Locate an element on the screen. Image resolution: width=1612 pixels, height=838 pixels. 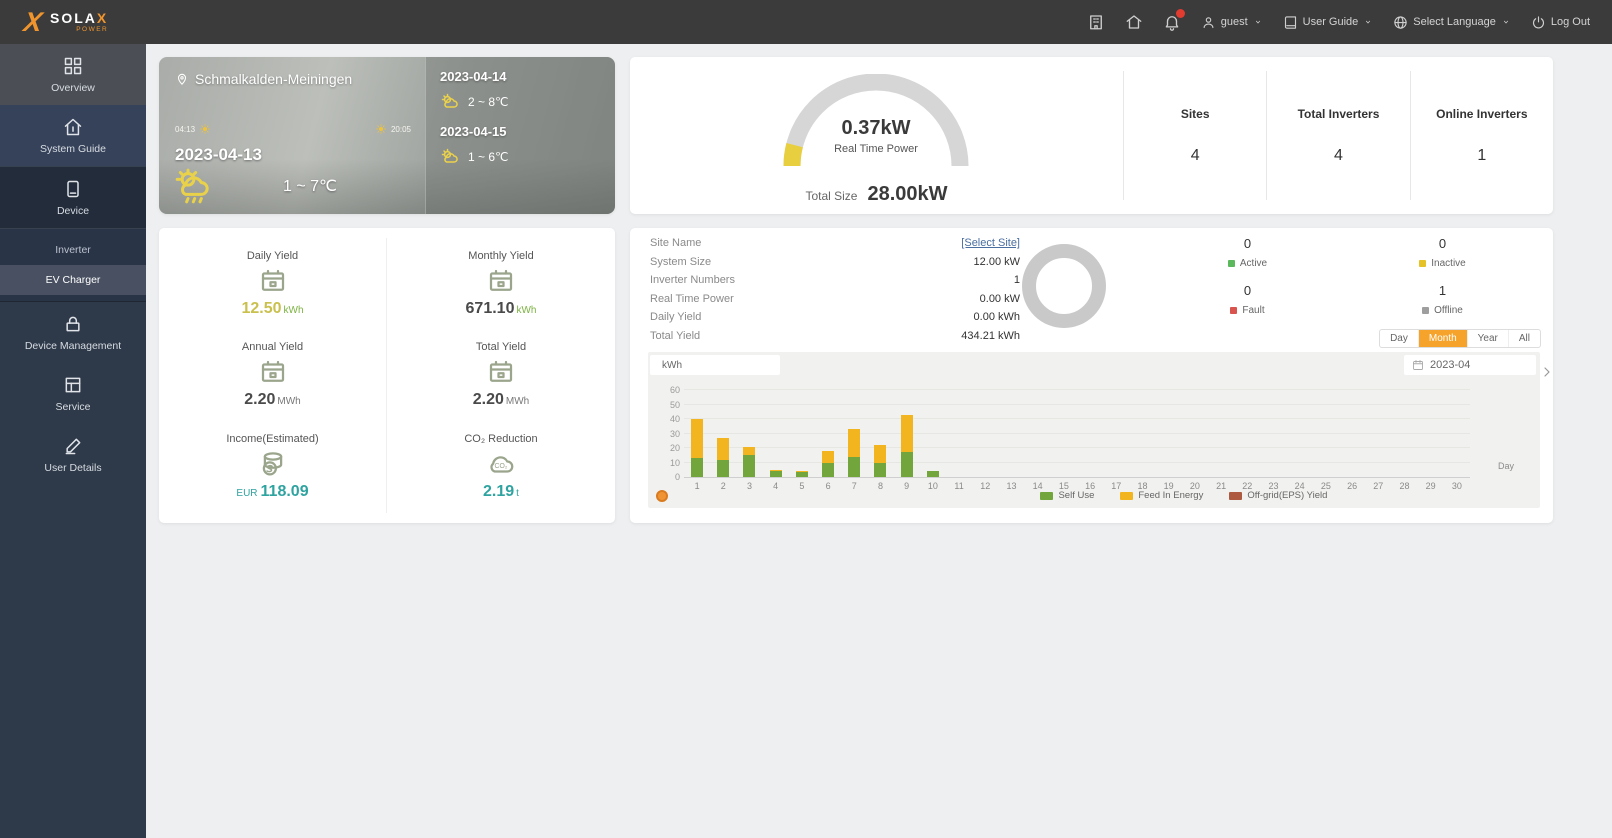
sidebar-item-service: Service is located at coordinates (73, 393).